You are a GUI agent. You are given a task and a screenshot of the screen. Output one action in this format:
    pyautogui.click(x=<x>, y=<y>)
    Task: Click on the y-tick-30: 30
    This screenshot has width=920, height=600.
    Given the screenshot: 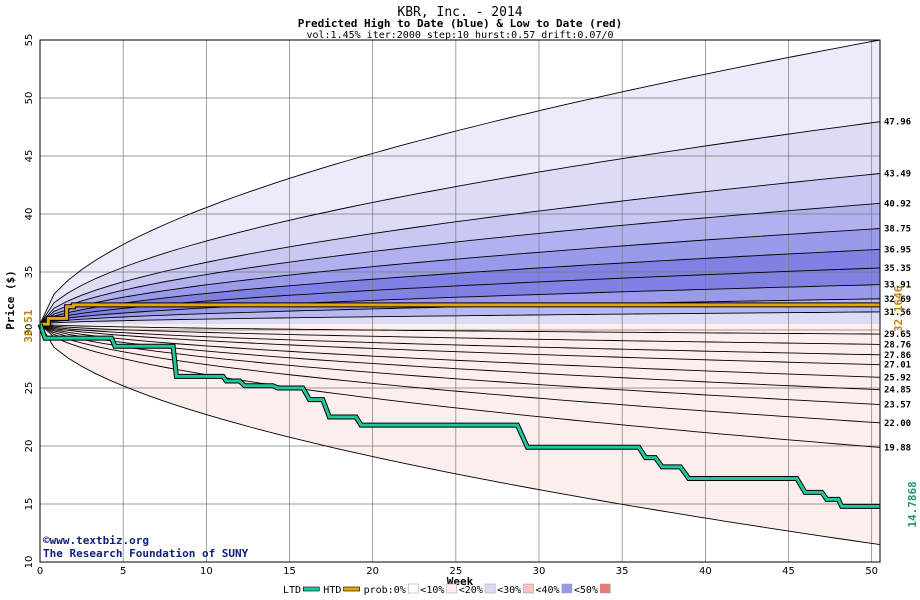 What is the action you would take?
    pyautogui.click(x=29, y=330)
    